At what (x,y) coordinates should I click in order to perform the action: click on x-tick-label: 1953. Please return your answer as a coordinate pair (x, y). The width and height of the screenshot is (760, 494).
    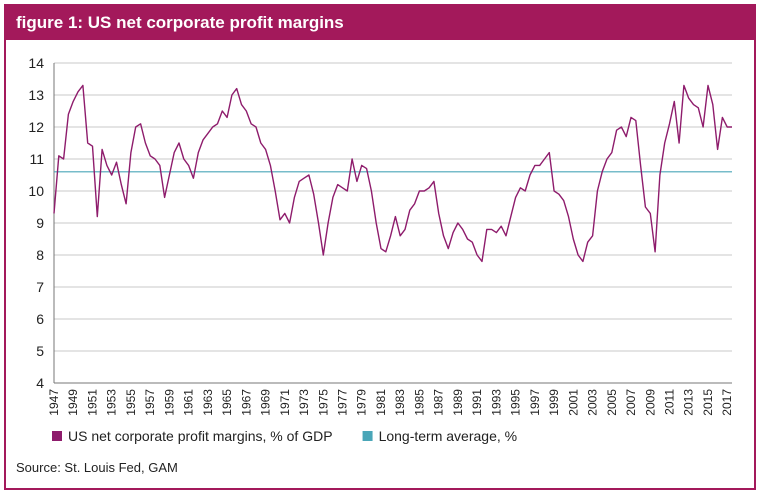
    Looking at the image, I should click on (112, 402).